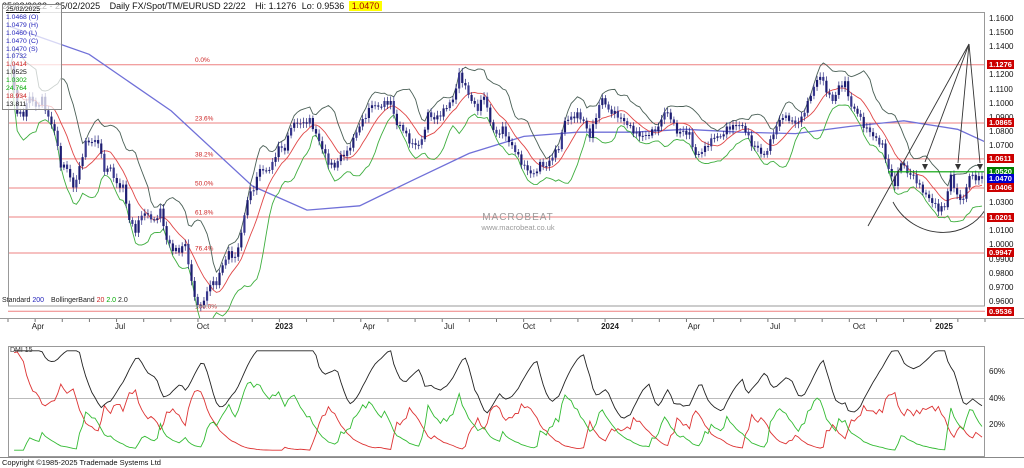 This screenshot has width=1024, height=468. What do you see at coordinates (16, 73) in the screenshot?
I see `legend-value-row: 1.0525` at bounding box center [16, 73].